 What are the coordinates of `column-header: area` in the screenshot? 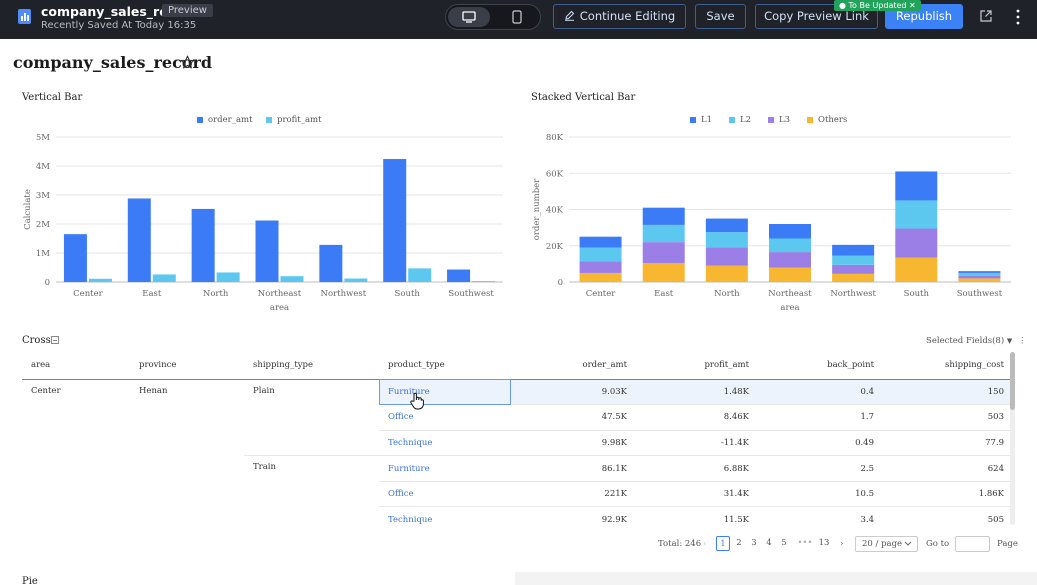 It's located at (76, 366).